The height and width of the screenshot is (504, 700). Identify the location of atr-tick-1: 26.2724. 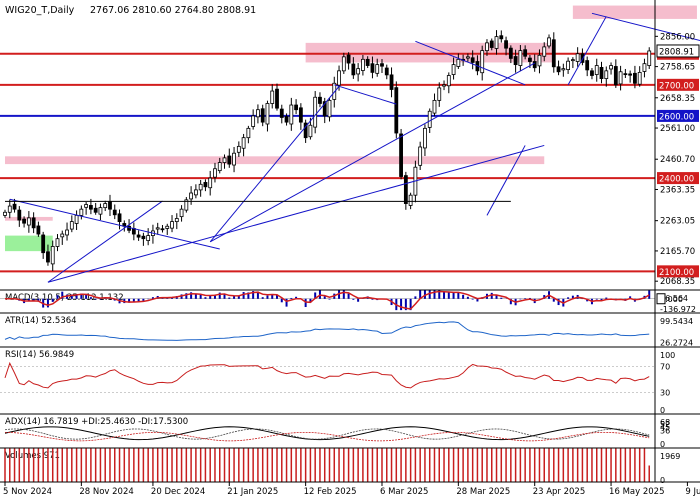
(676, 343).